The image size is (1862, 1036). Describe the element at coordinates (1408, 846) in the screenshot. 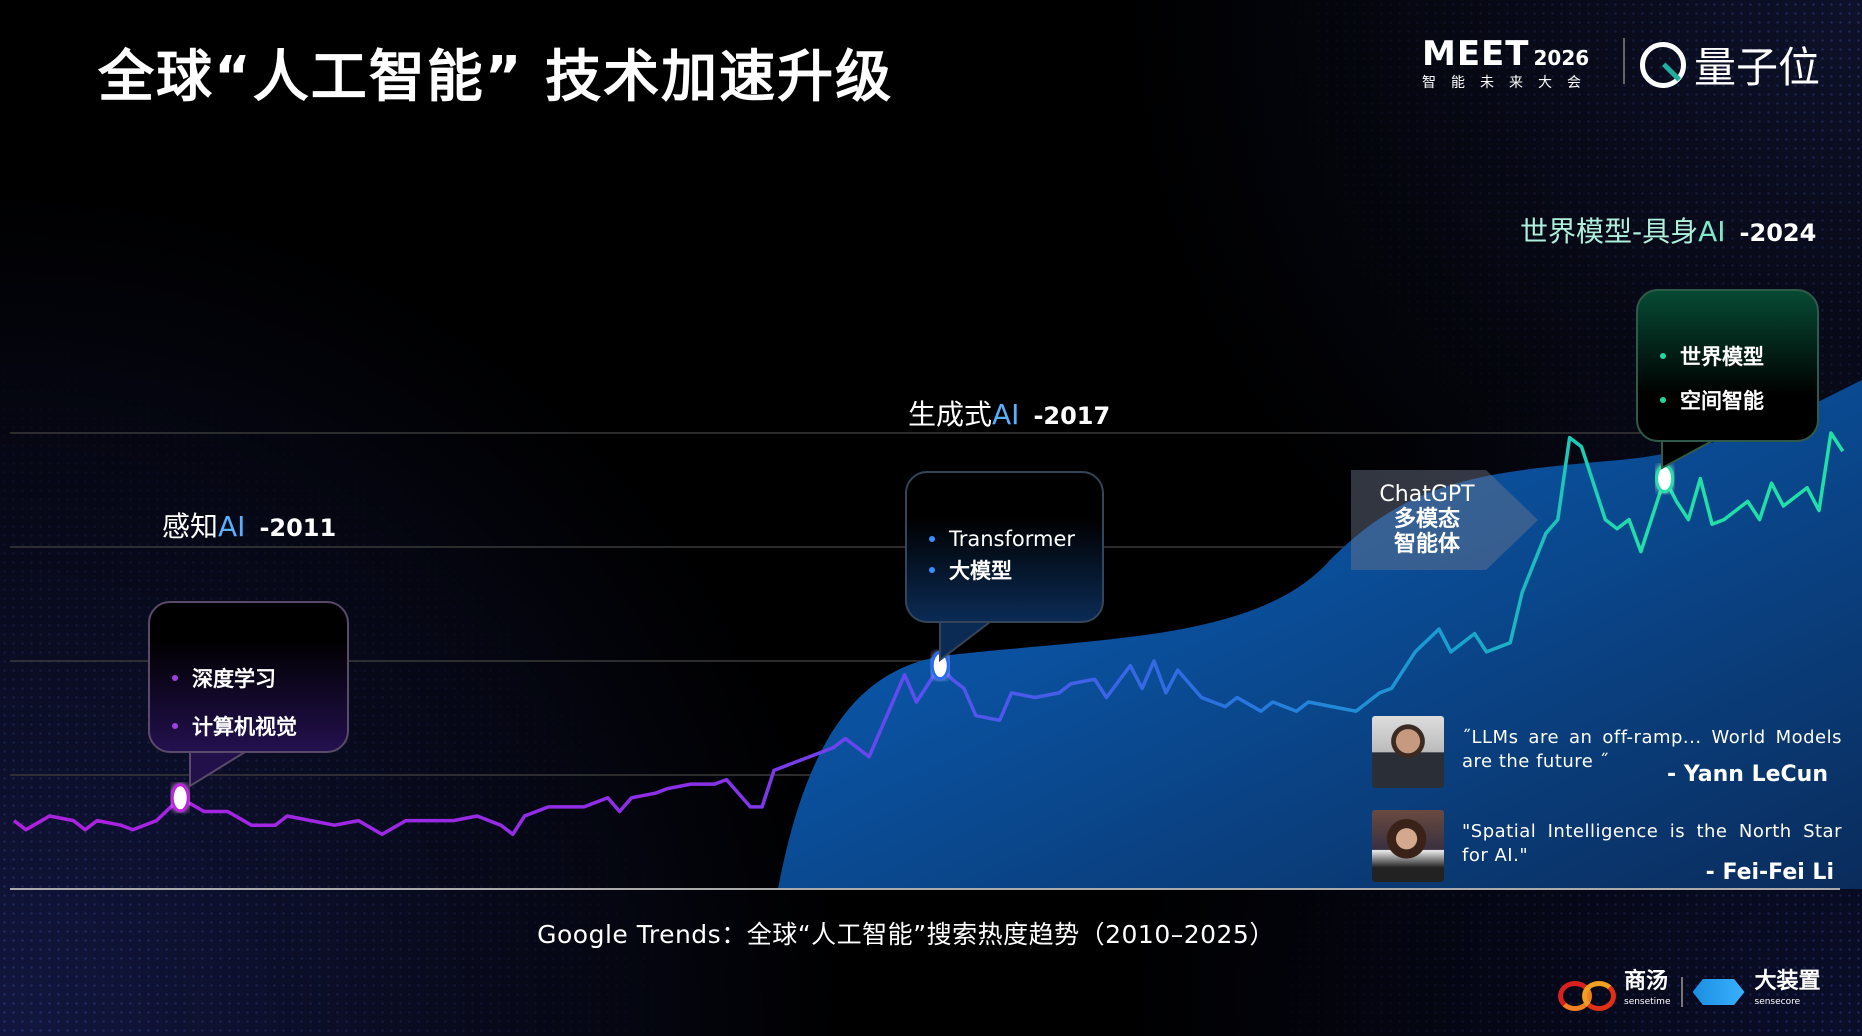

I see `feifei-photo` at that location.